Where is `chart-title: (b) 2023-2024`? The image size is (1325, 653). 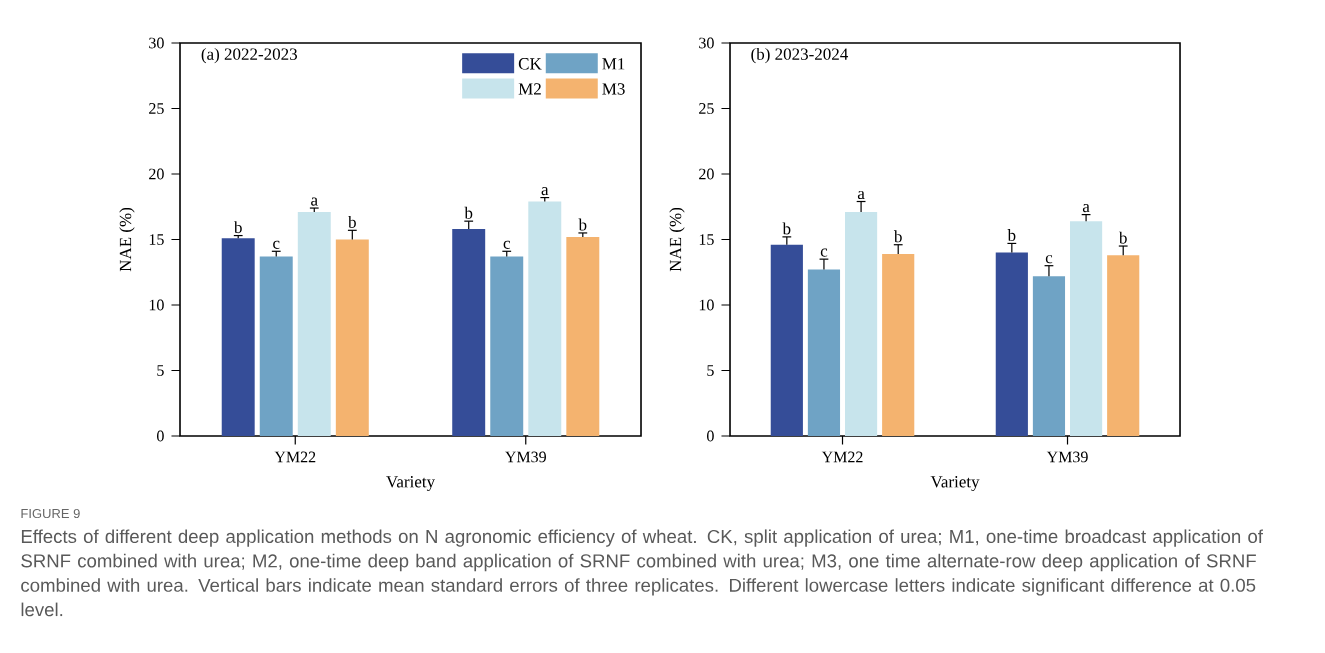
chart-title: (b) 2023-2024 is located at coordinates (800, 55).